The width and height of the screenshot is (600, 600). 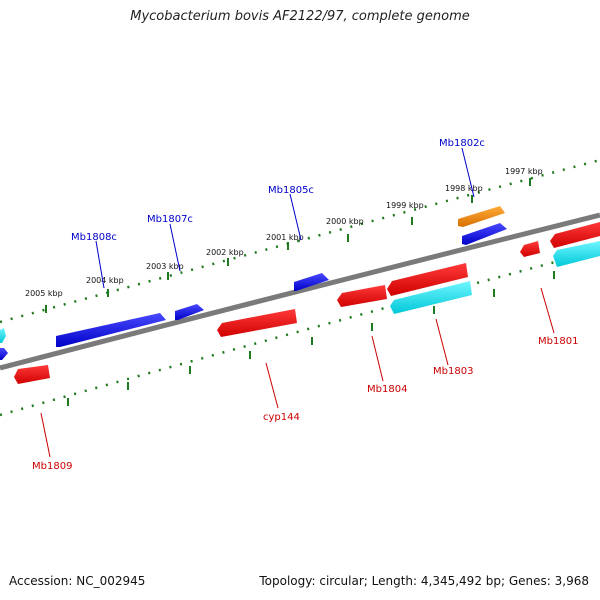 I want to click on gene-mb1802c-orange, so click(x=481, y=216).